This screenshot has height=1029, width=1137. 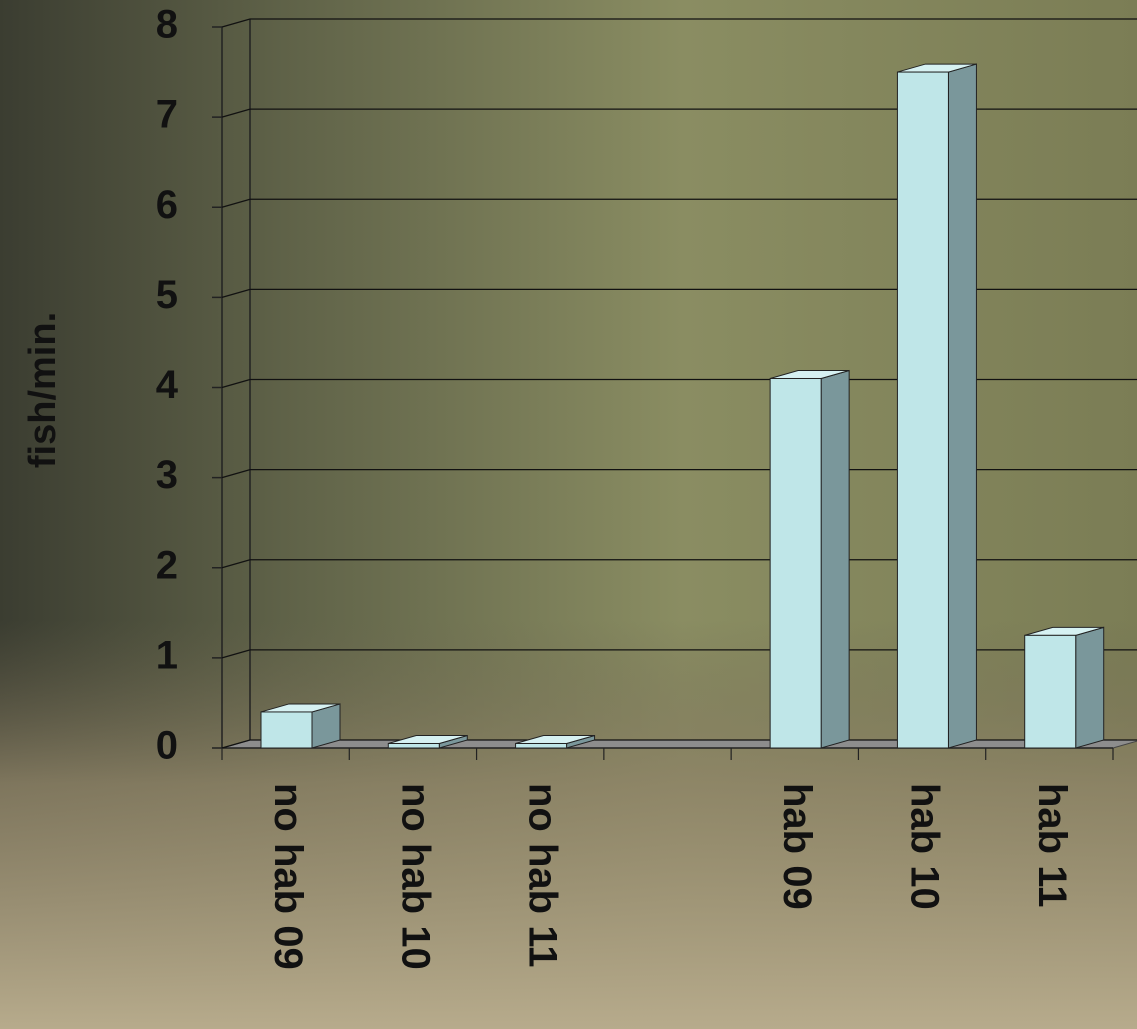 What do you see at coordinates (543, 875) in the screenshot?
I see `x-tick-label: no hab 11` at bounding box center [543, 875].